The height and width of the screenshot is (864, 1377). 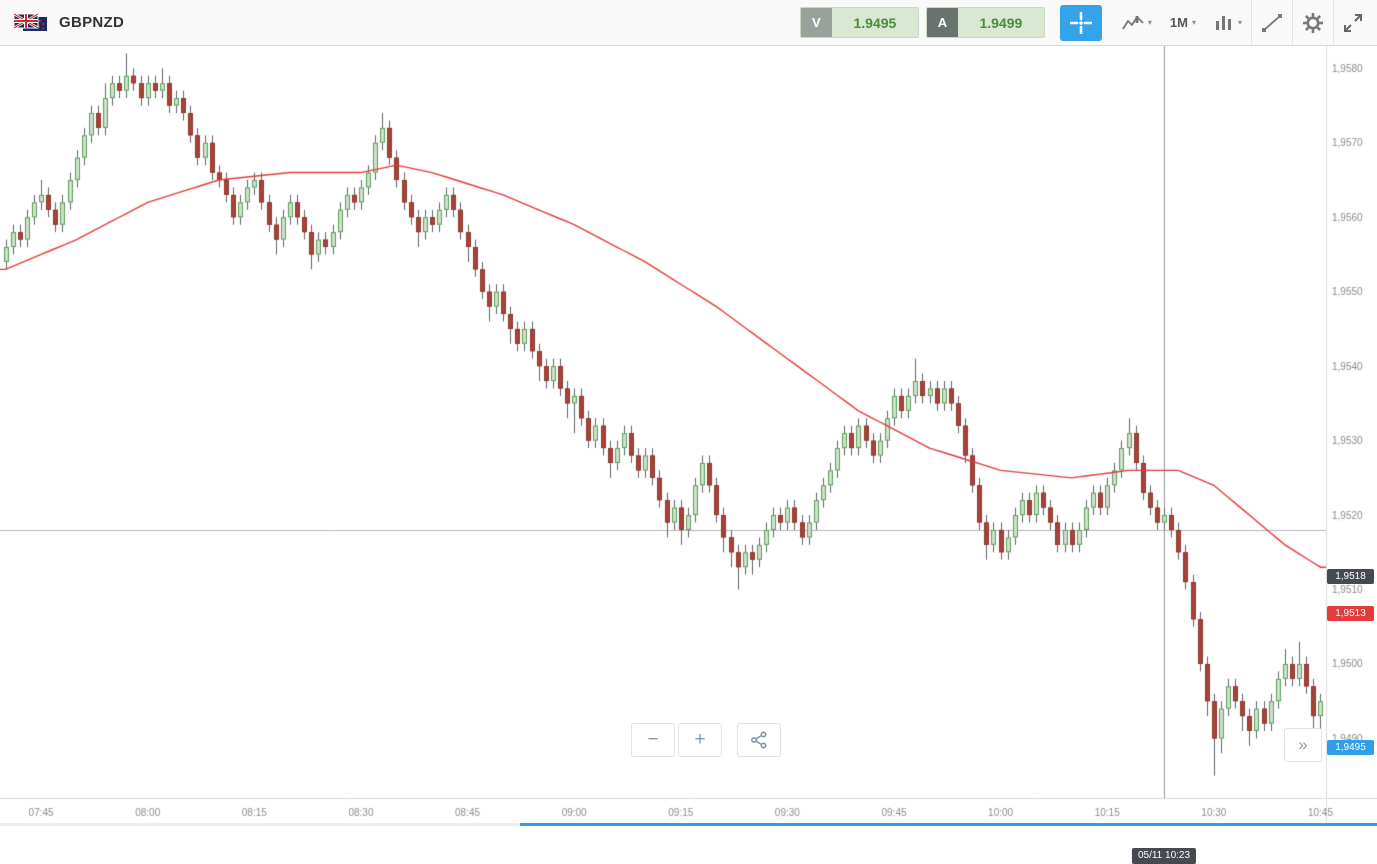 What do you see at coordinates (1350, 576) in the screenshot?
I see `baseline-price-badge: 1,9518` at bounding box center [1350, 576].